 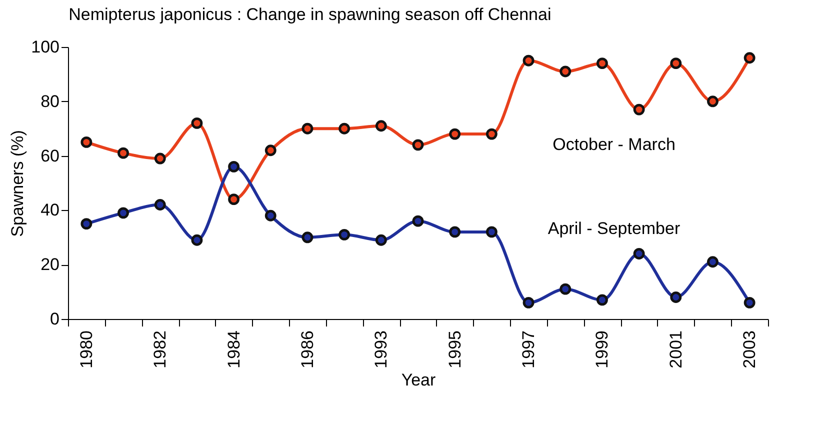 I want to click on y-tick-label: 80, so click(x=50, y=101).